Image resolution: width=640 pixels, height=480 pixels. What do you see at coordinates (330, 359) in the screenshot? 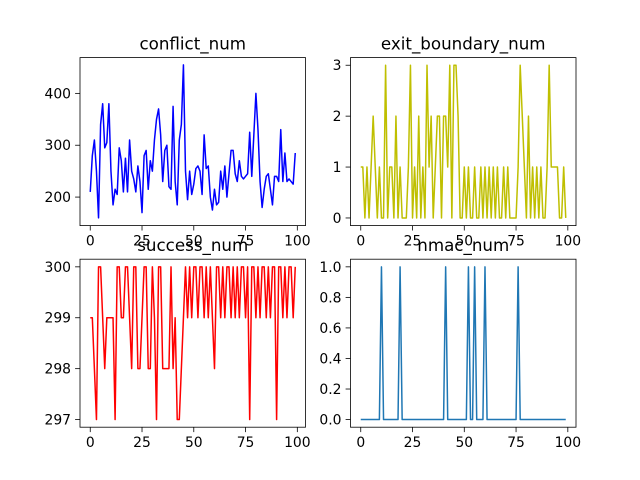
I see `y-tick-label: 0.4` at bounding box center [330, 359].